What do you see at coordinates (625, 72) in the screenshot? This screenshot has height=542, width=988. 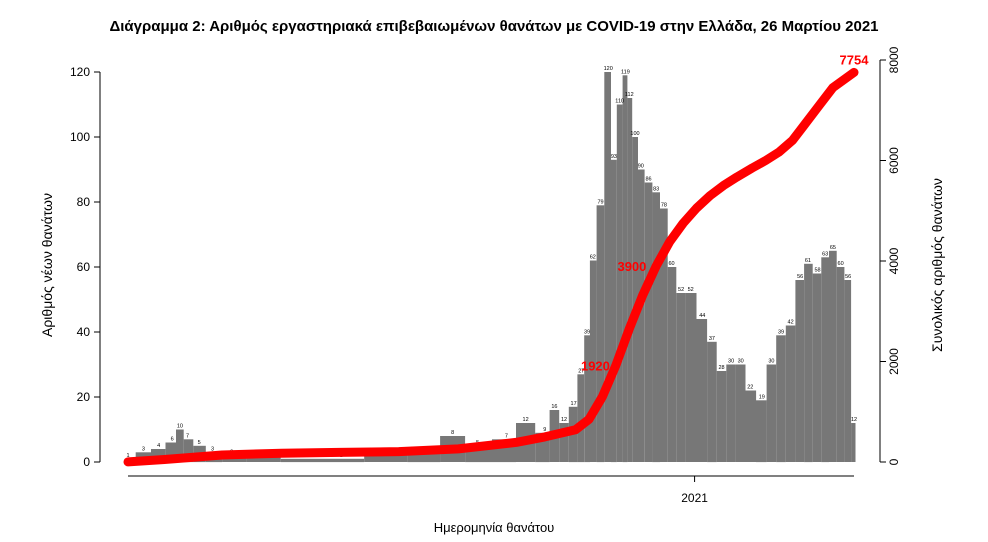 I see `daily-bar-label-2020-11-26: 119` at bounding box center [625, 72].